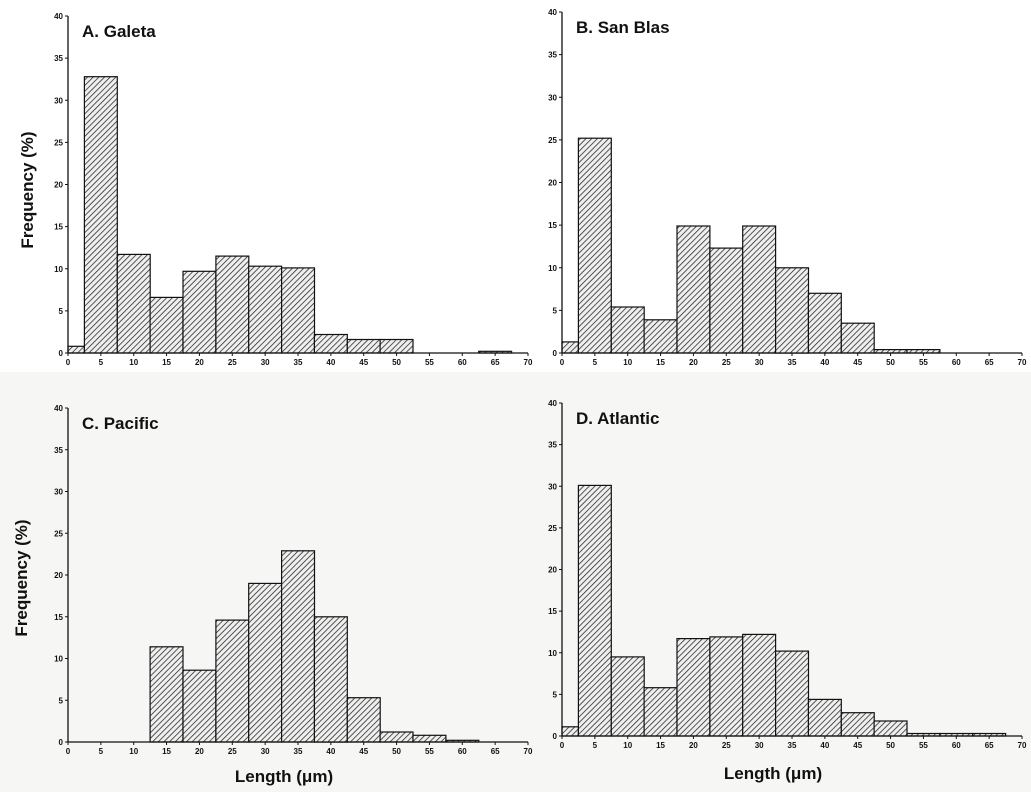  I want to click on panel-title: D. Atlantic, so click(617, 418).